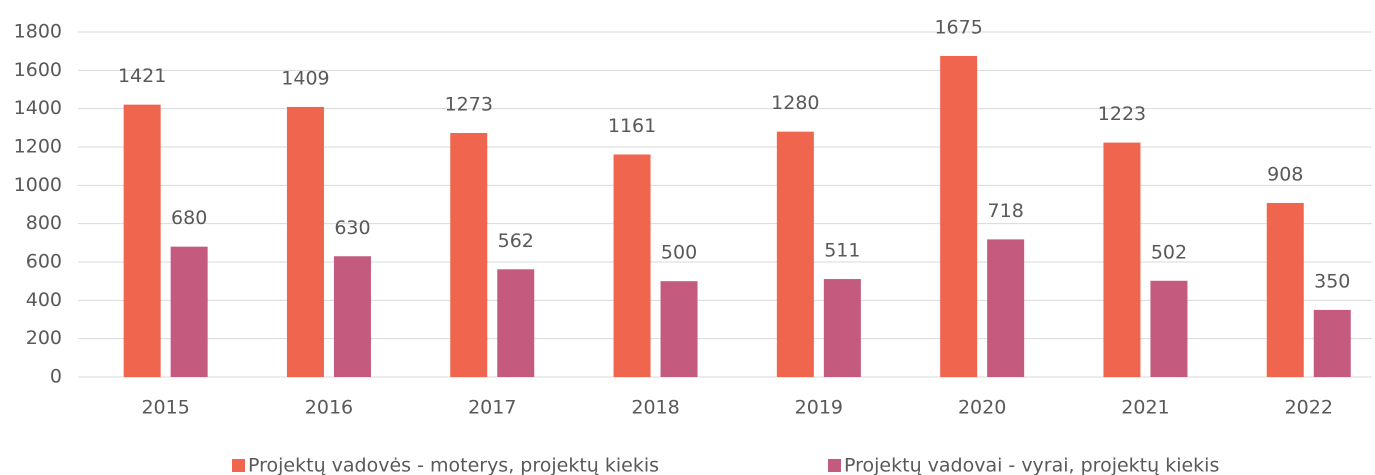 Image resolution: width=1375 pixels, height=475 pixels. What do you see at coordinates (1006, 211) in the screenshot?
I see `data-label: 718` at bounding box center [1006, 211].